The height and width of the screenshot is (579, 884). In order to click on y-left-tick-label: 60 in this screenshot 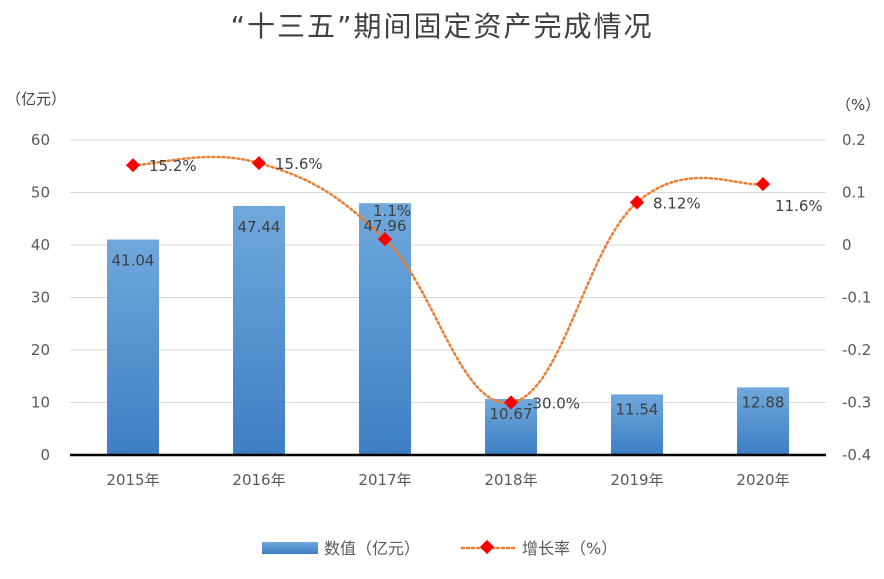, I will do `click(40, 140)`.